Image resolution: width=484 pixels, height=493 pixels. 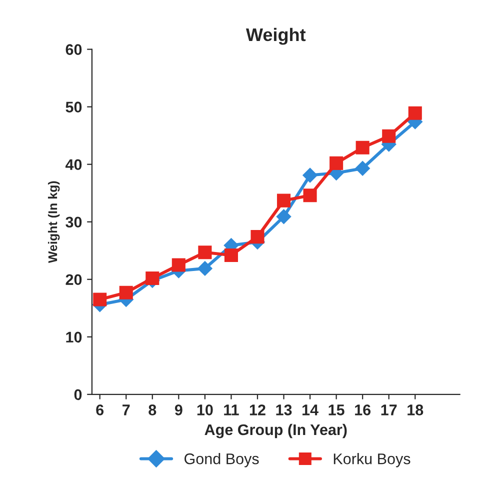 I want to click on y-tick-label: 0, so click(x=78, y=394).